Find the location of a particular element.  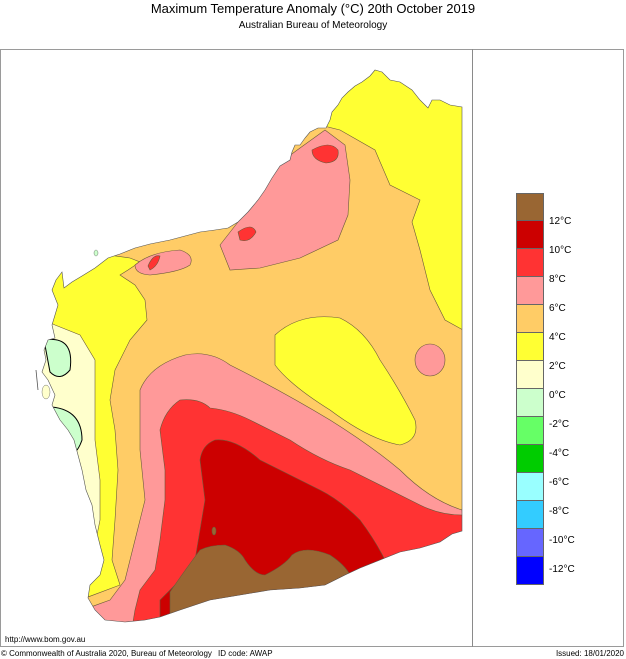

id-code: ID code: AWAP is located at coordinates (245, 653).